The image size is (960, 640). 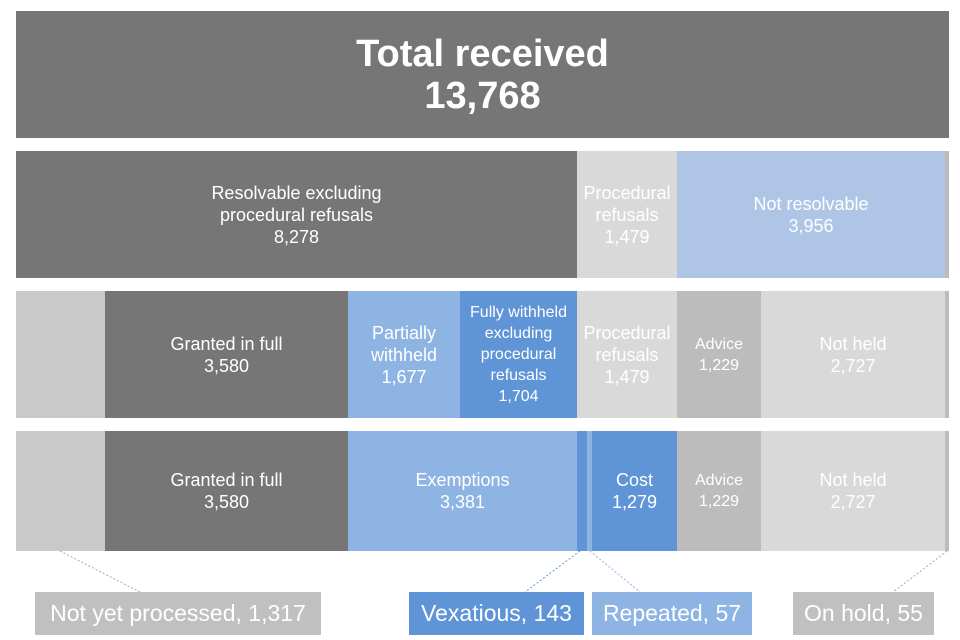 I want to click on total-received-value: 13,768, so click(x=482, y=95).